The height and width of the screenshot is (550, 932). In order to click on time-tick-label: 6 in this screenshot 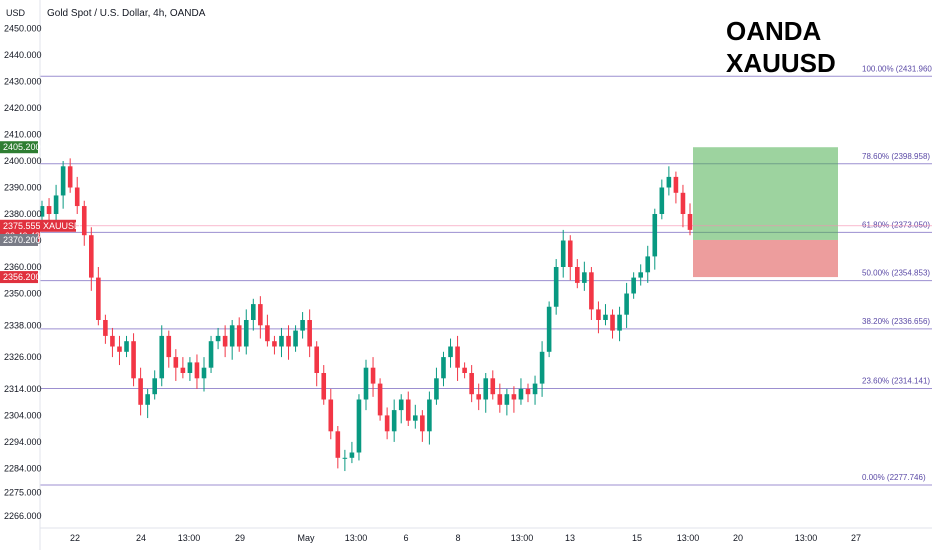, I will do `click(405, 538)`.